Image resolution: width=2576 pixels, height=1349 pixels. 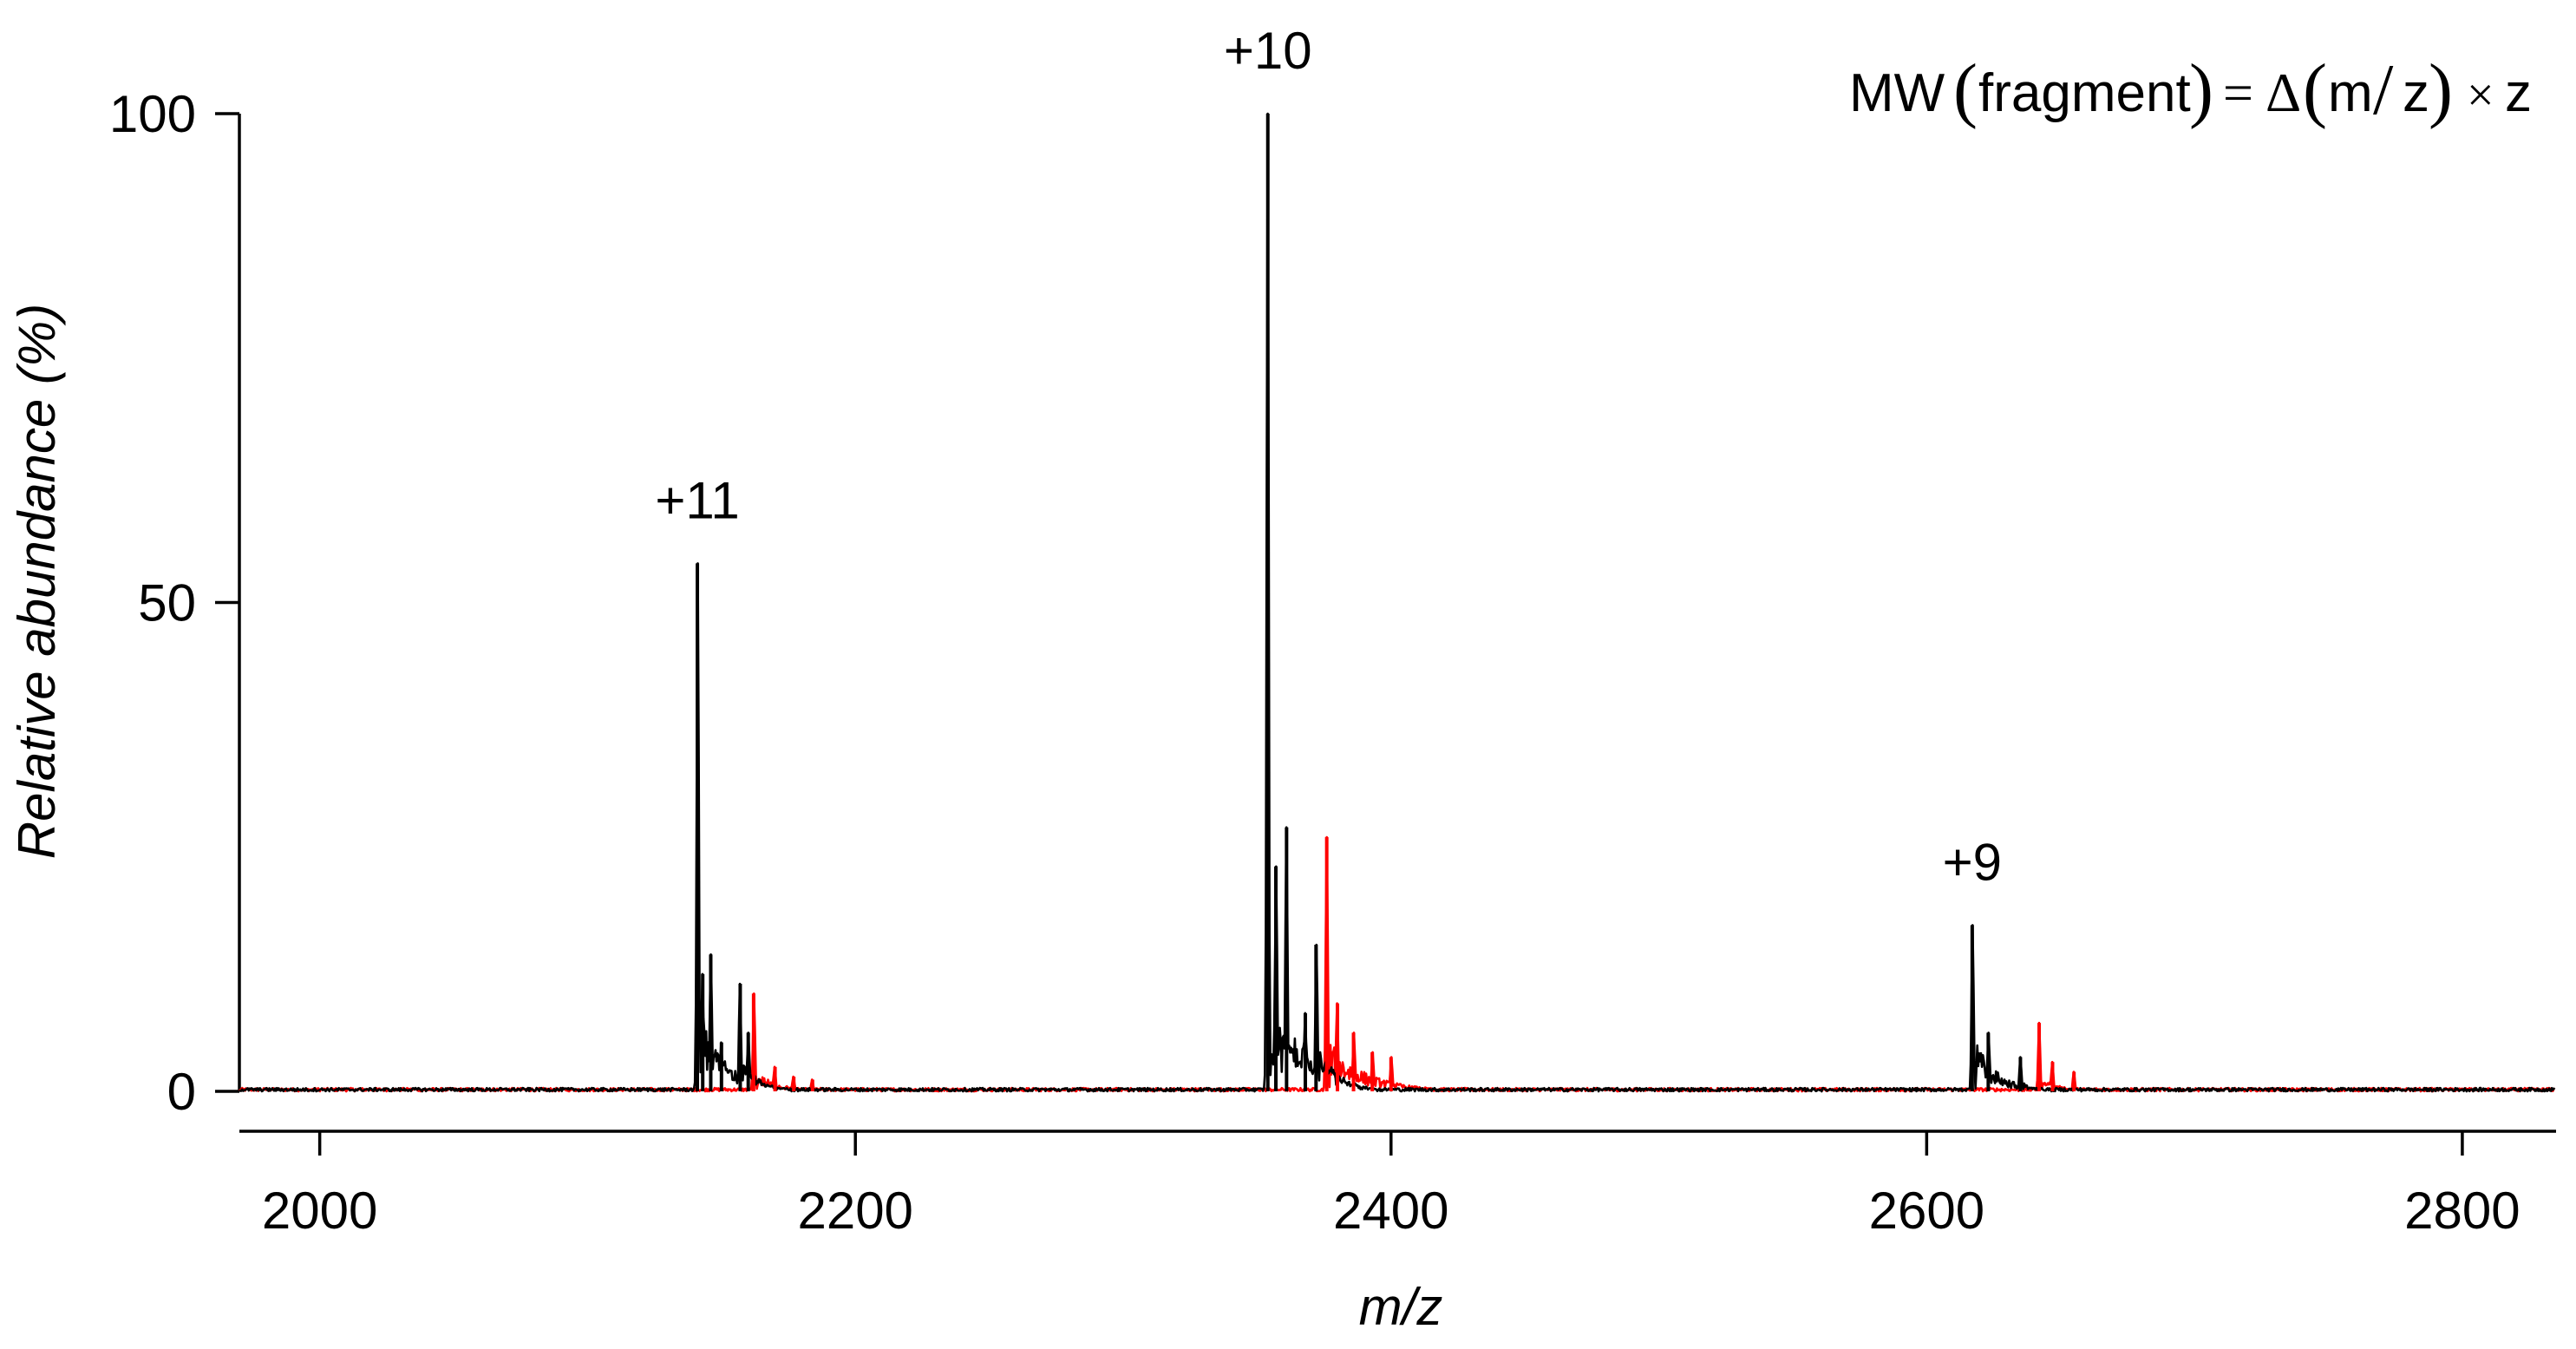 What do you see at coordinates (2480, 95) in the screenshot?
I see `formula-times: ×` at bounding box center [2480, 95].